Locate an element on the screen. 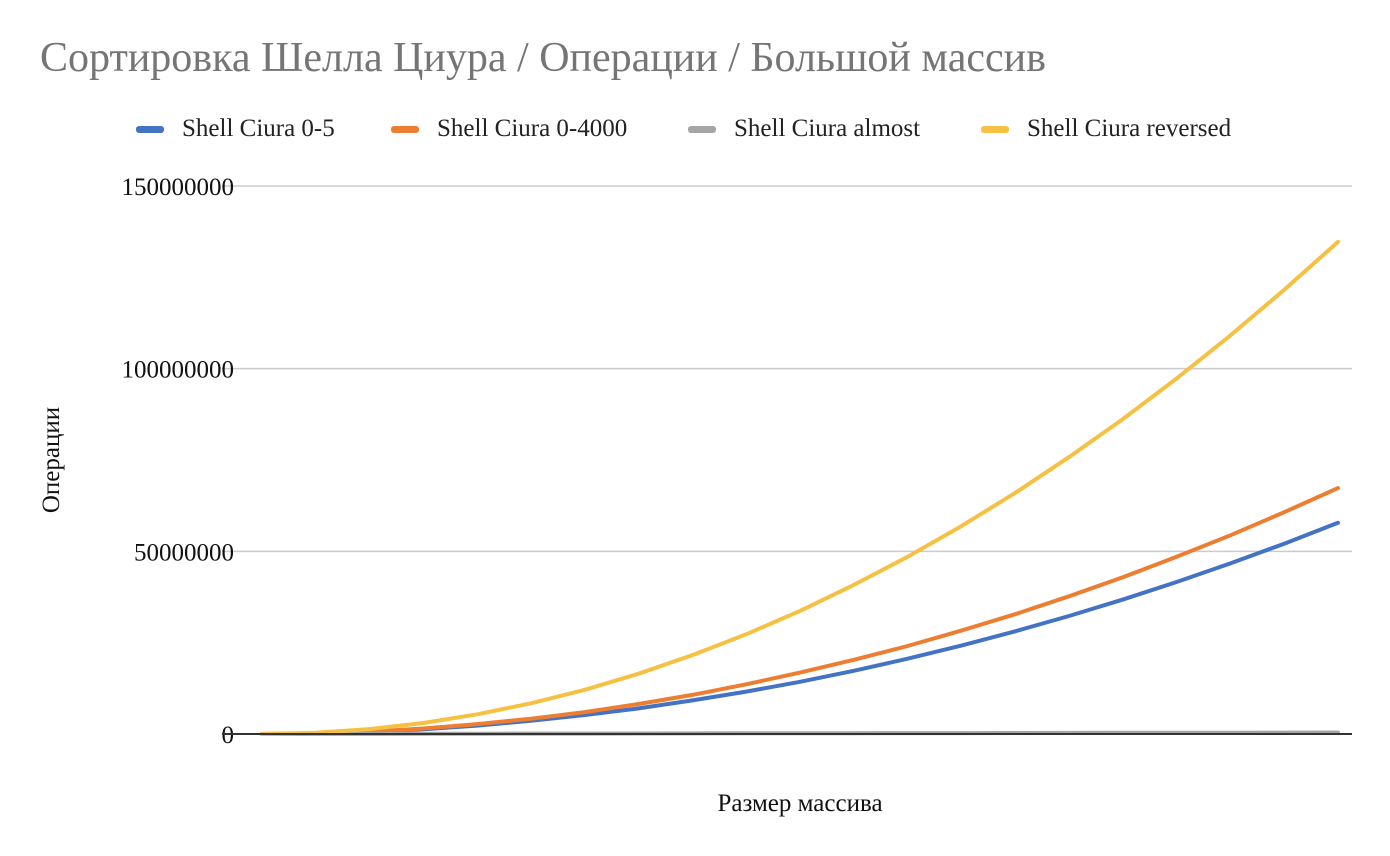  x-axis-title: Размер массива is located at coordinates (800, 803).